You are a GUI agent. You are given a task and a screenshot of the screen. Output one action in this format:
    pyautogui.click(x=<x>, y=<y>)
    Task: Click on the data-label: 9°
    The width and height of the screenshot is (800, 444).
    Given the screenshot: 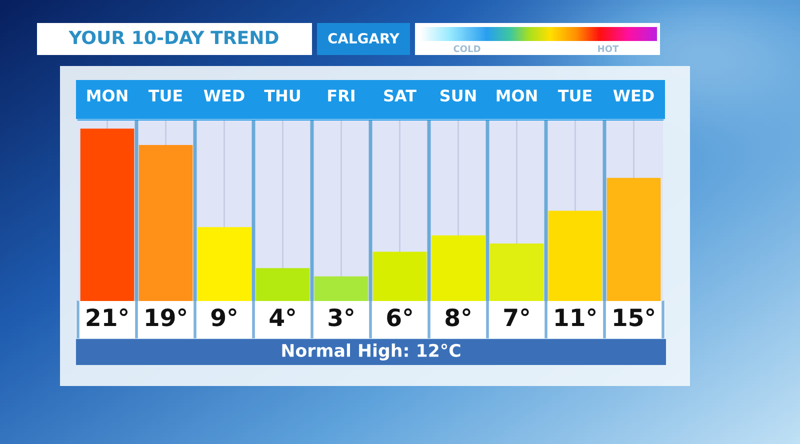 What is the action you would take?
    pyautogui.click(x=223, y=317)
    